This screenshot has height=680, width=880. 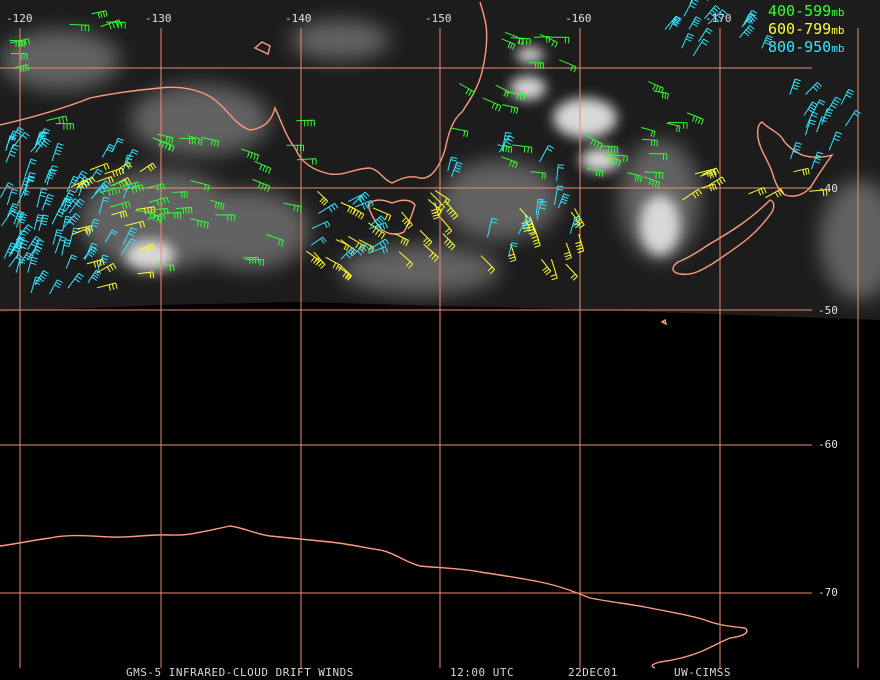 I want to click on lon-label-150: -150, so click(x=438, y=18).